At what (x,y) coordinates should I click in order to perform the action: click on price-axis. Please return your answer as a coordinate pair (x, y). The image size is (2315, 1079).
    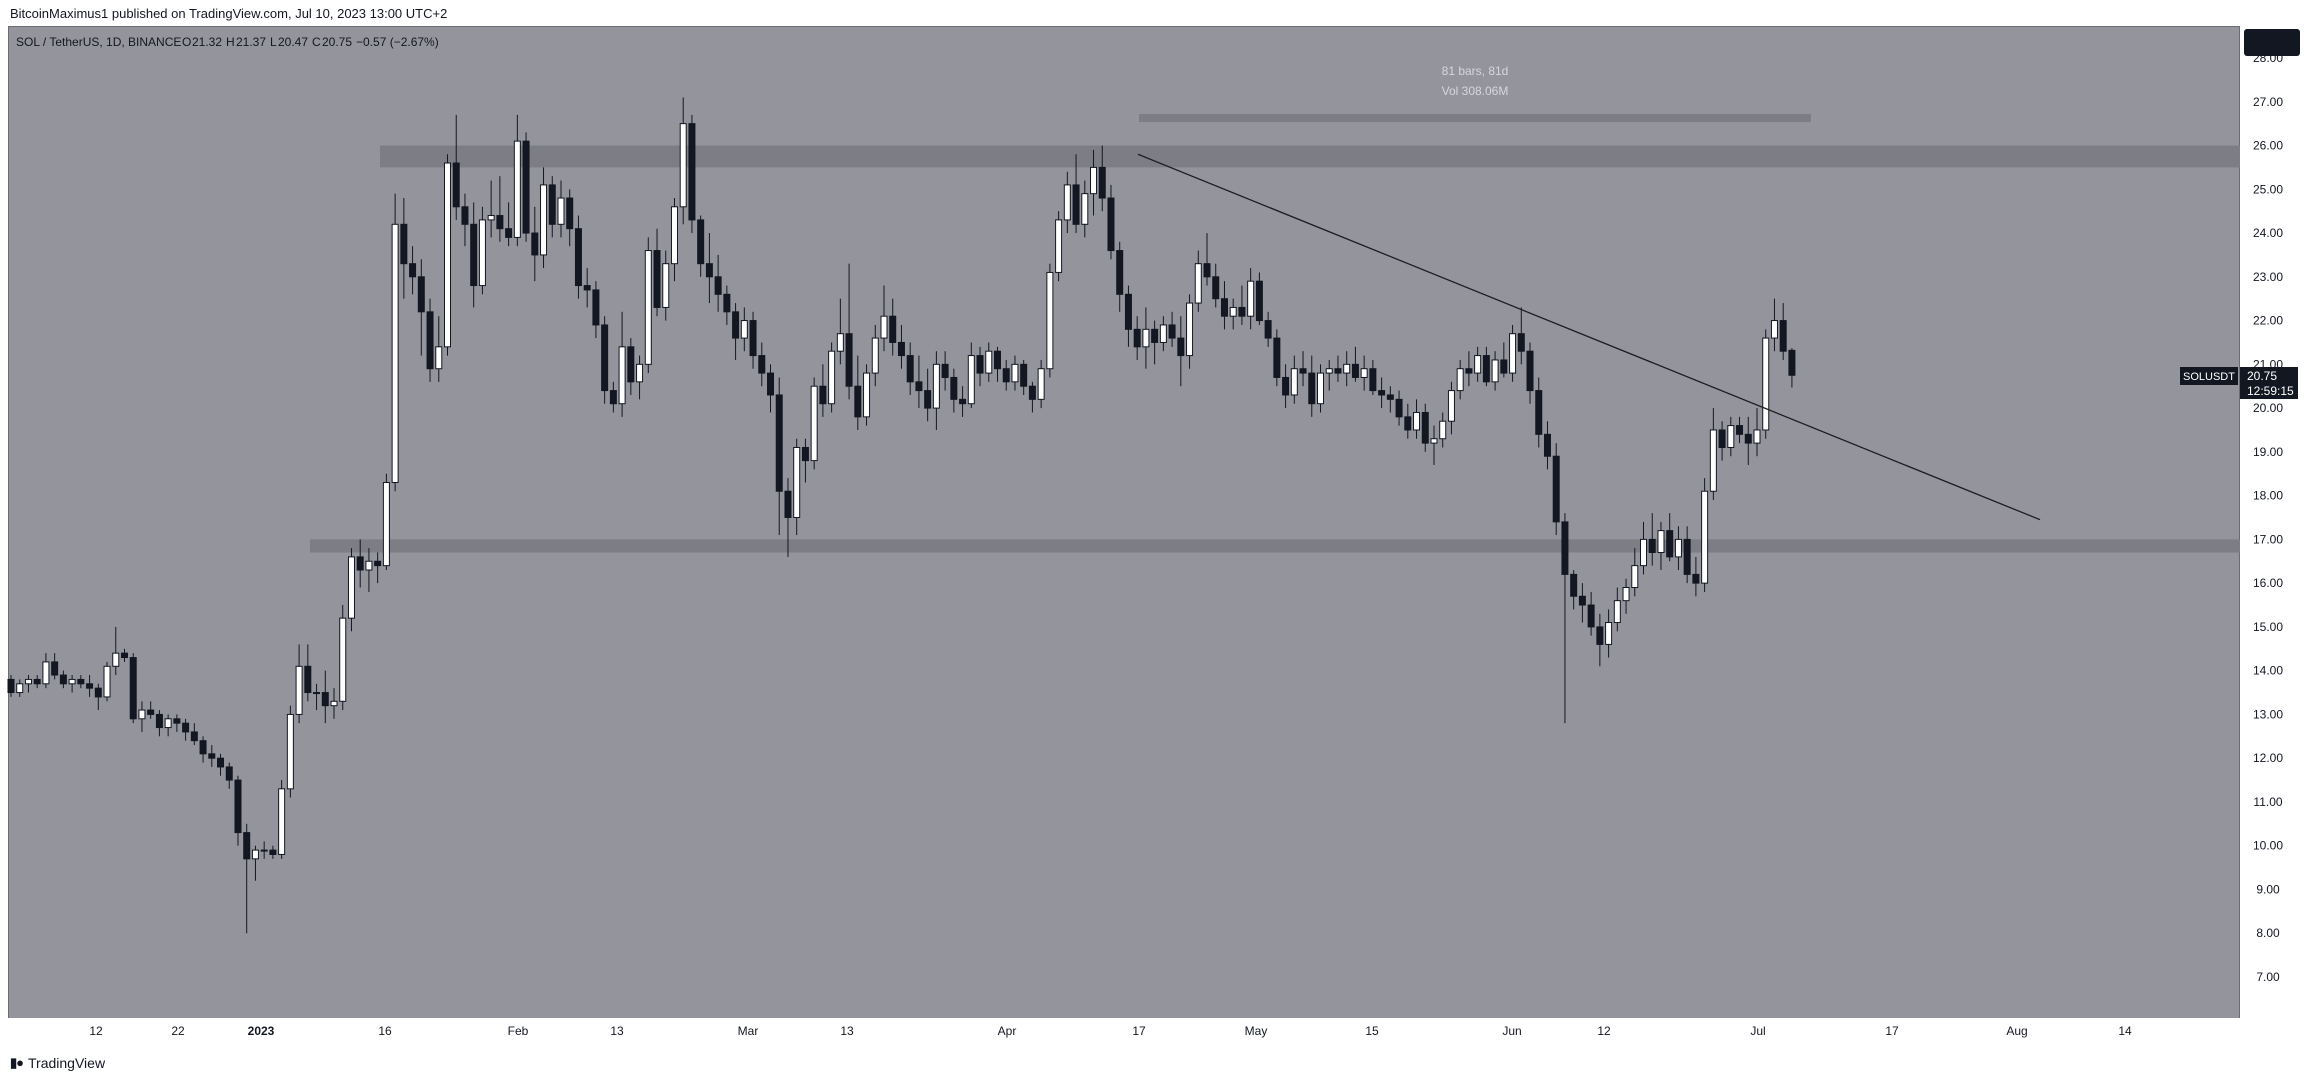
    Looking at the image, I should click on (2277, 536).